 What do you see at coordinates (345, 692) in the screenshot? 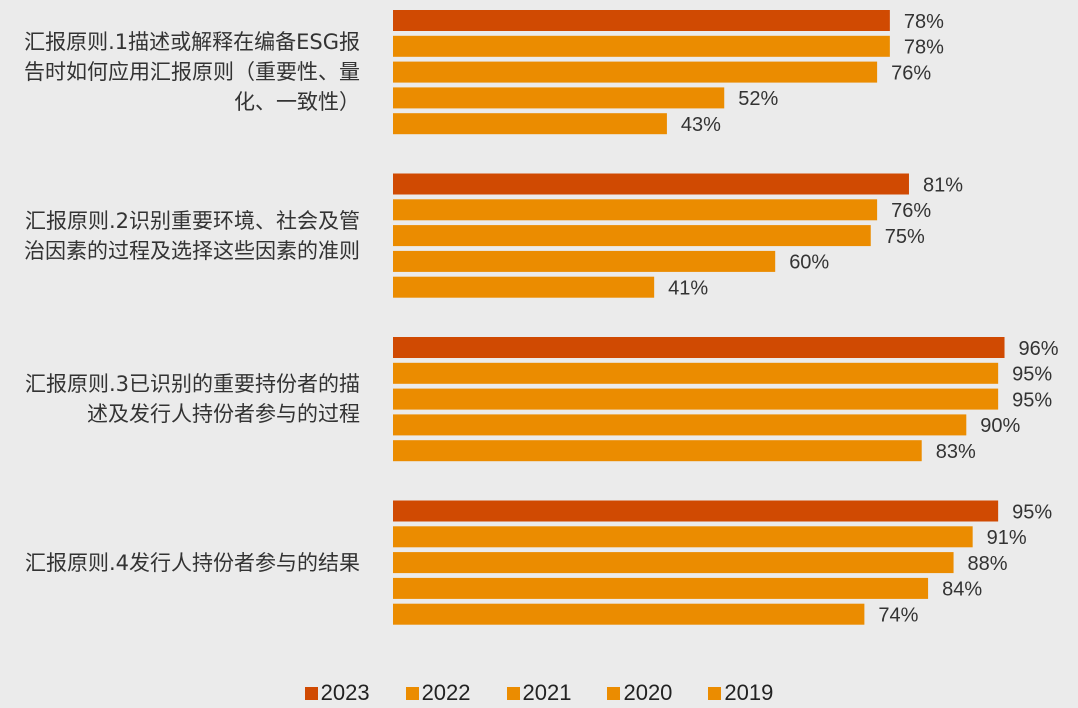
I see `legend-label: 2023` at bounding box center [345, 692].